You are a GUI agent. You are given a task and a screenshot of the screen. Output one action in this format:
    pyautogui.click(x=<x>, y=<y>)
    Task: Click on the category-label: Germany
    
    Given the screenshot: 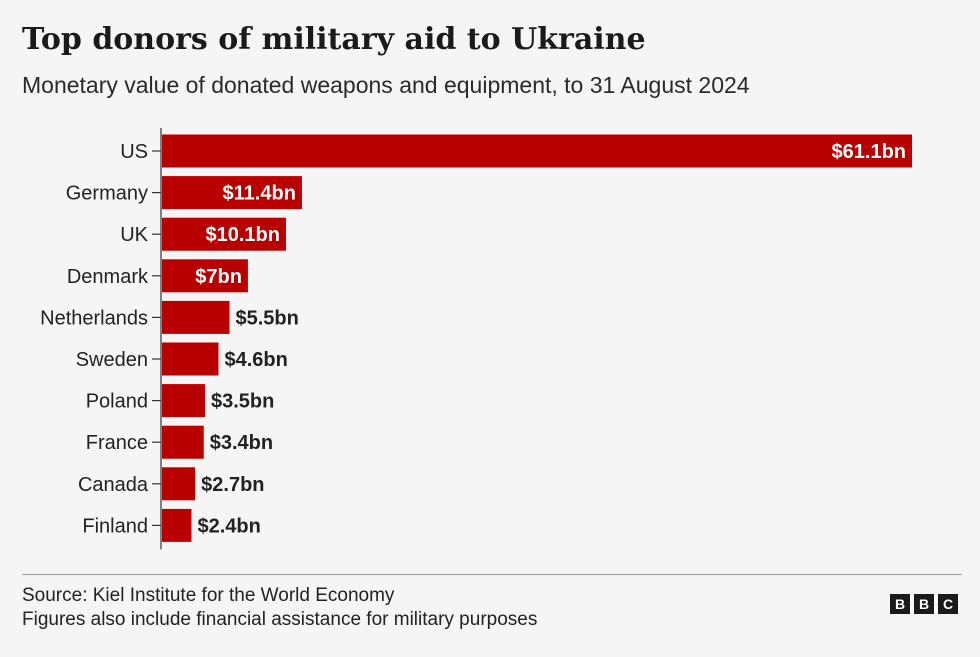 What is the action you would take?
    pyautogui.click(x=107, y=194)
    